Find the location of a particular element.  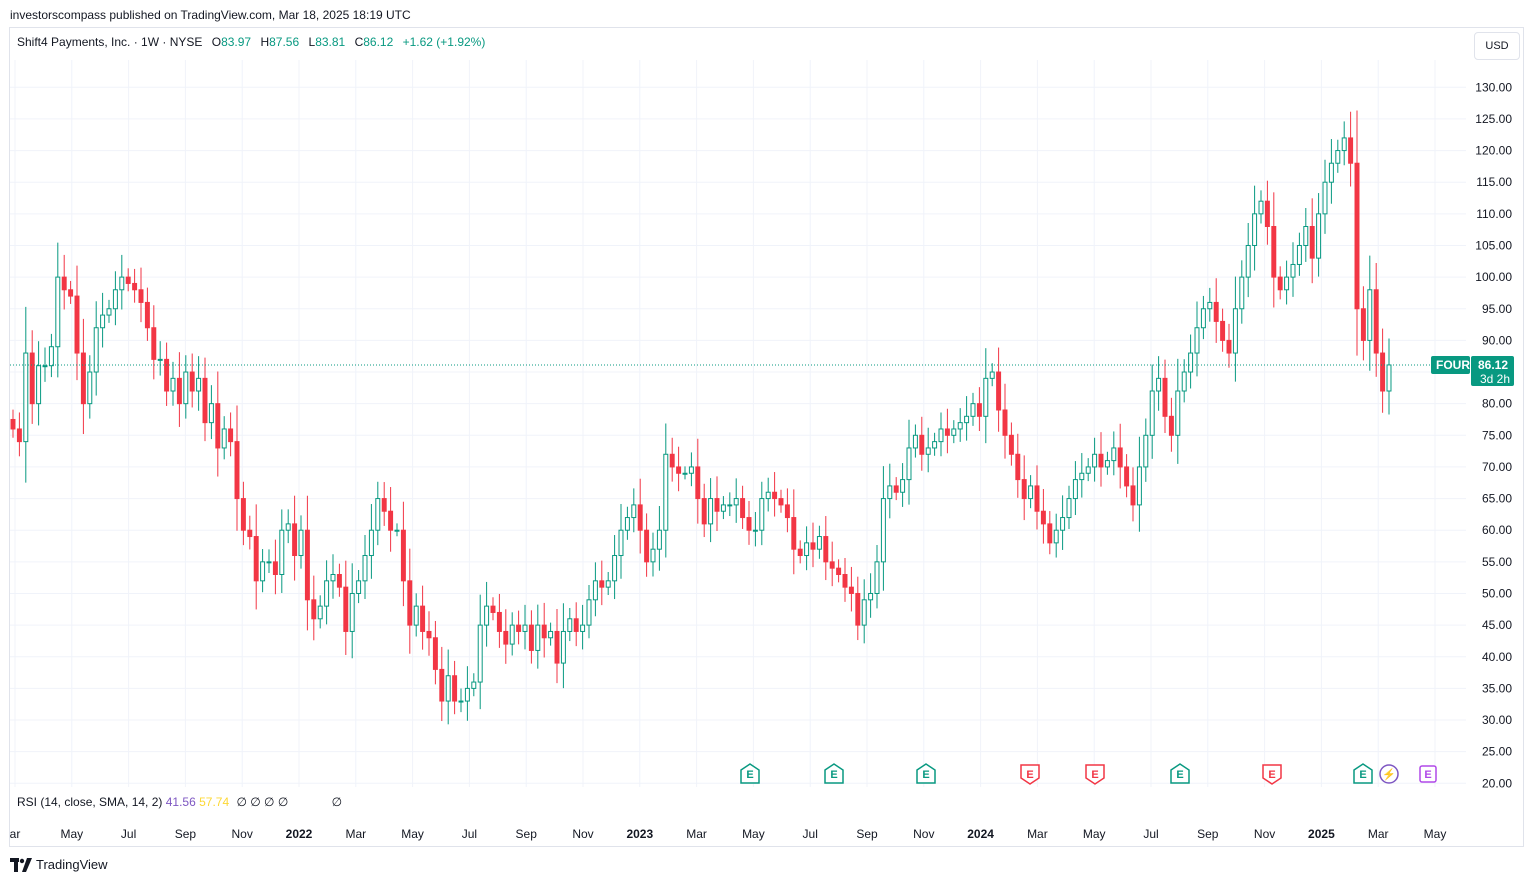

open-value: 83.97 is located at coordinates (236, 42).